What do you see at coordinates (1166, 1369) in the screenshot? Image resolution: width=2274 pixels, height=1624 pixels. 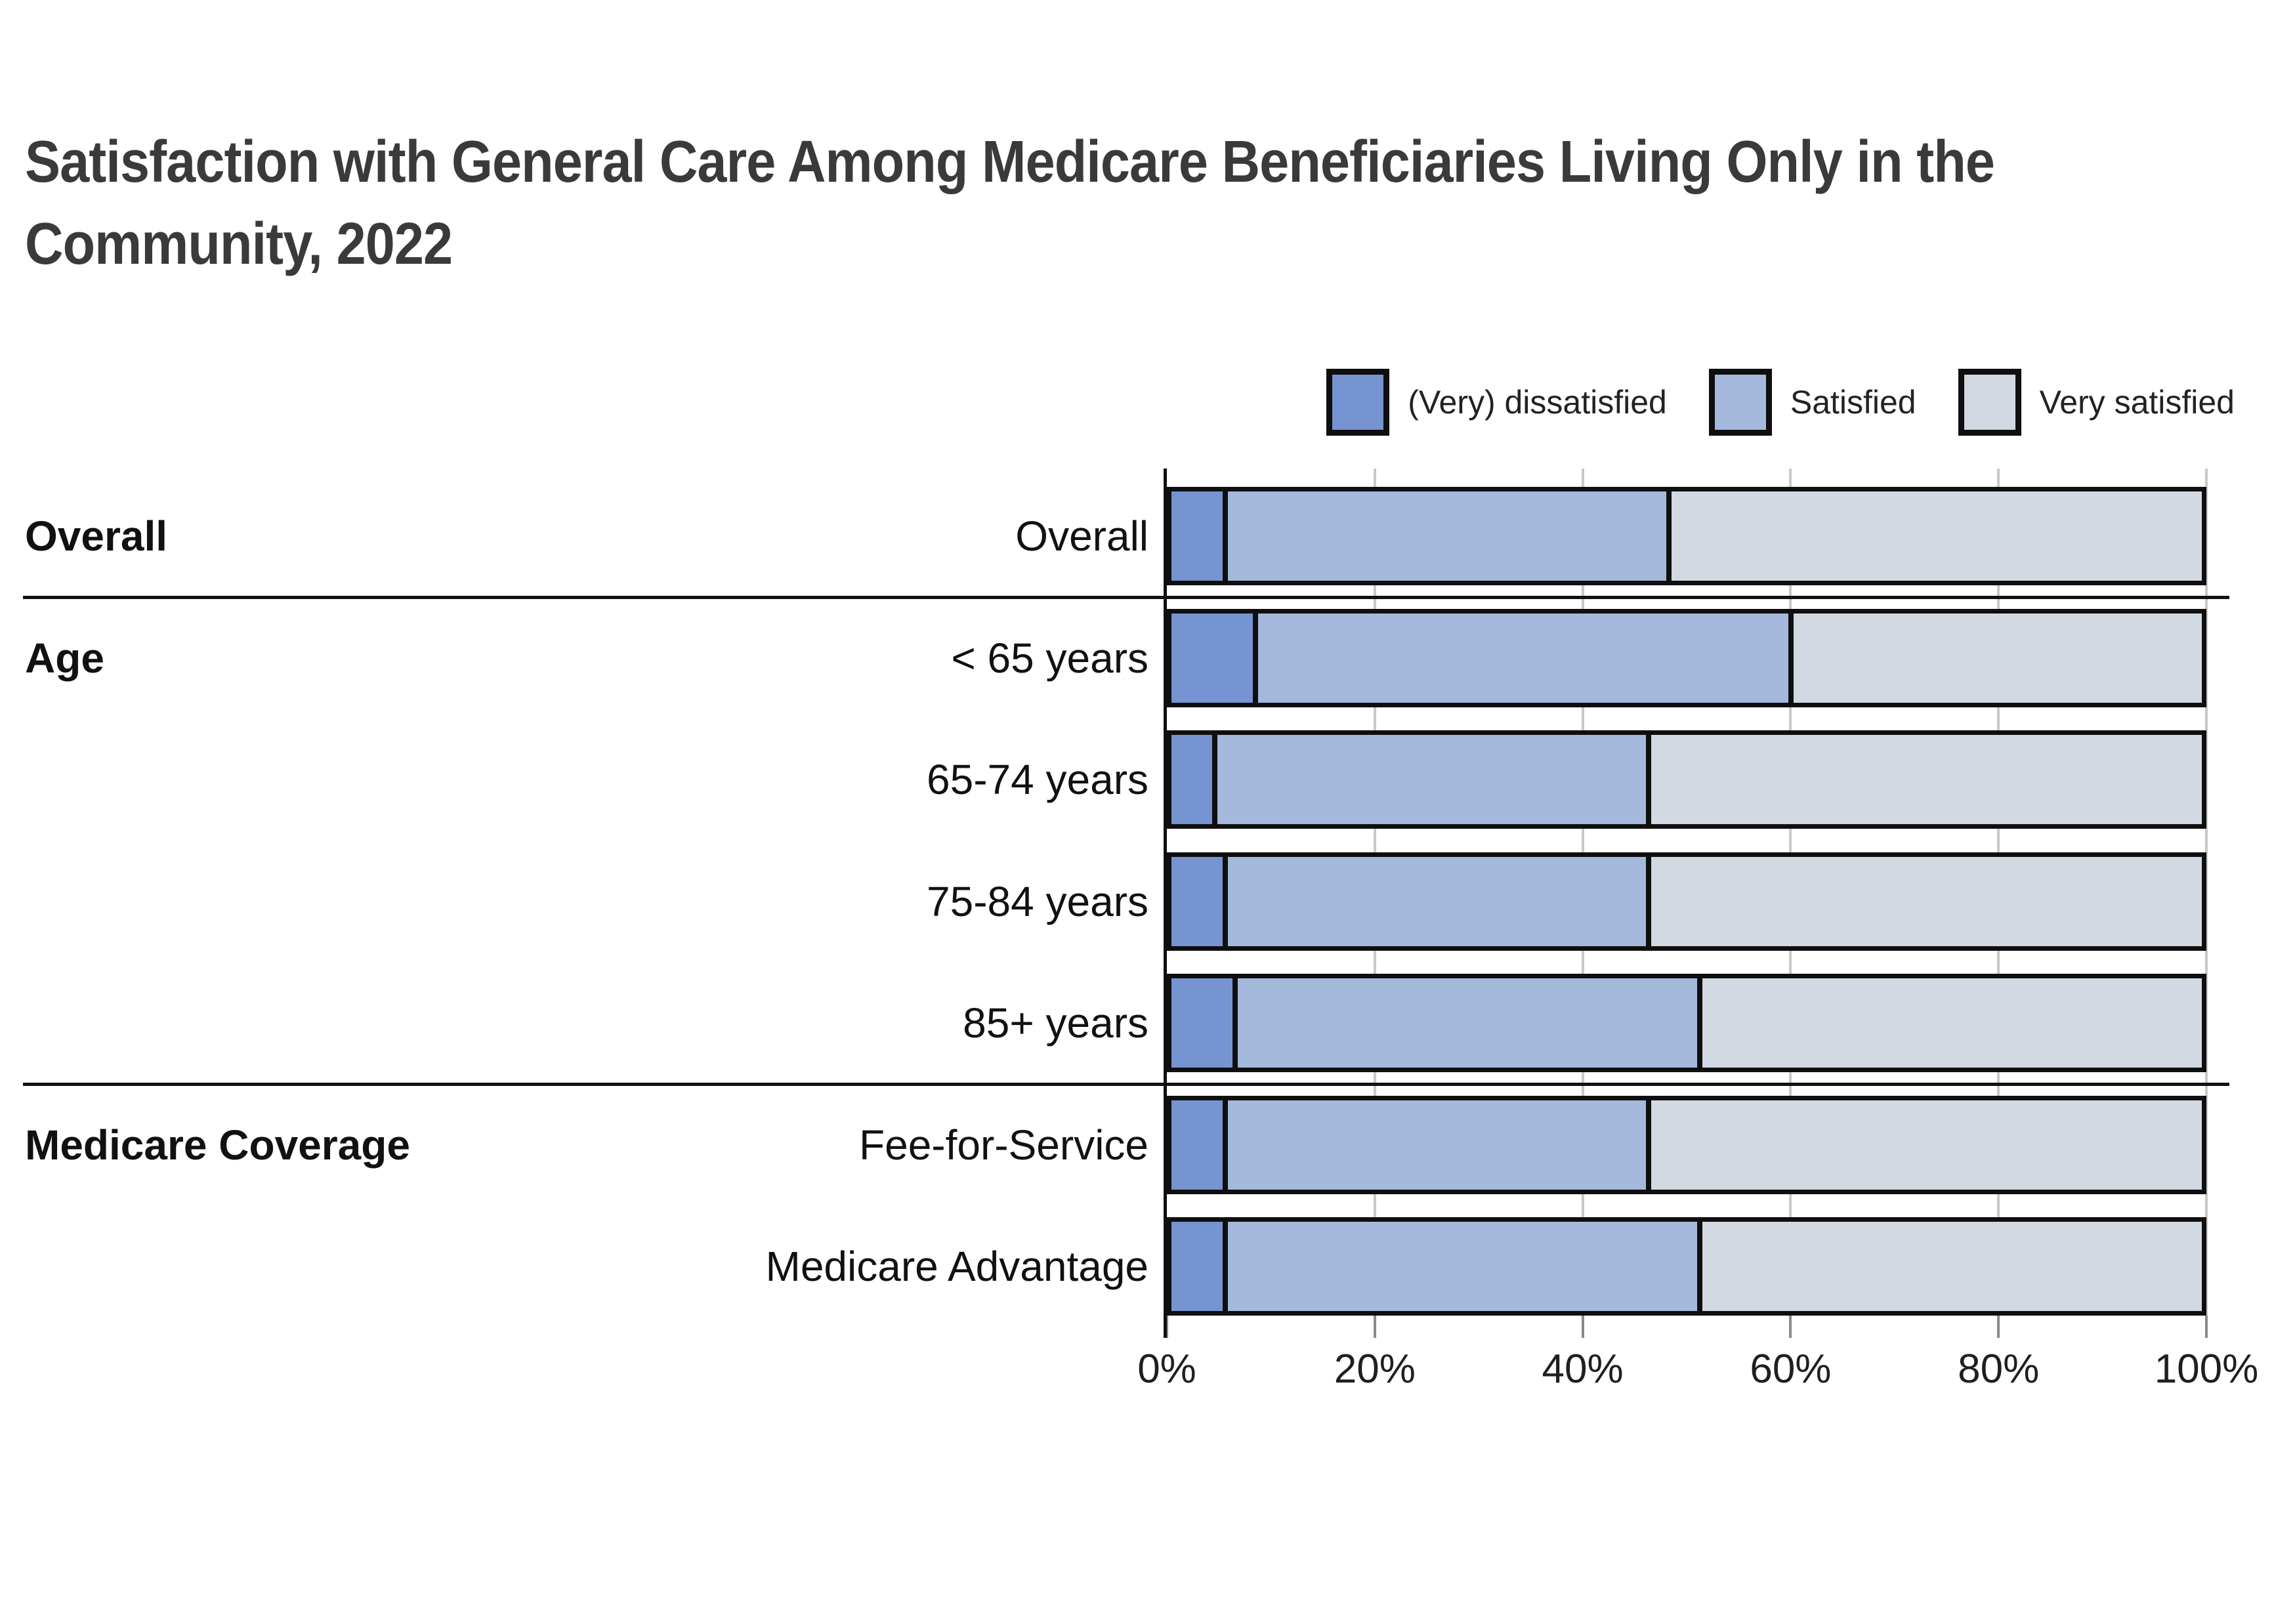 I see `x-axis-tick-label: 0%` at bounding box center [1166, 1369].